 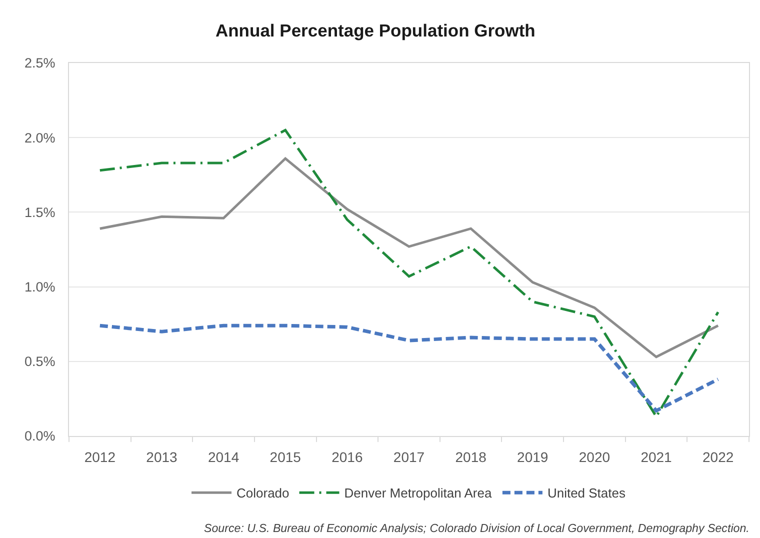 I want to click on x-tick-label: 2013, so click(x=162, y=456).